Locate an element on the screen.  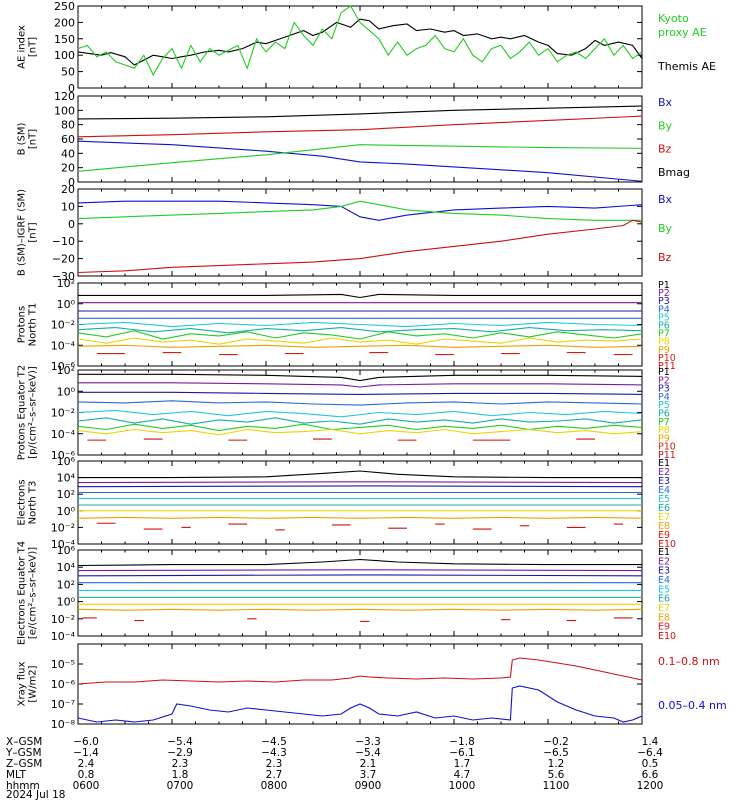
y-tick-label: 80 is located at coordinates (68, 125).